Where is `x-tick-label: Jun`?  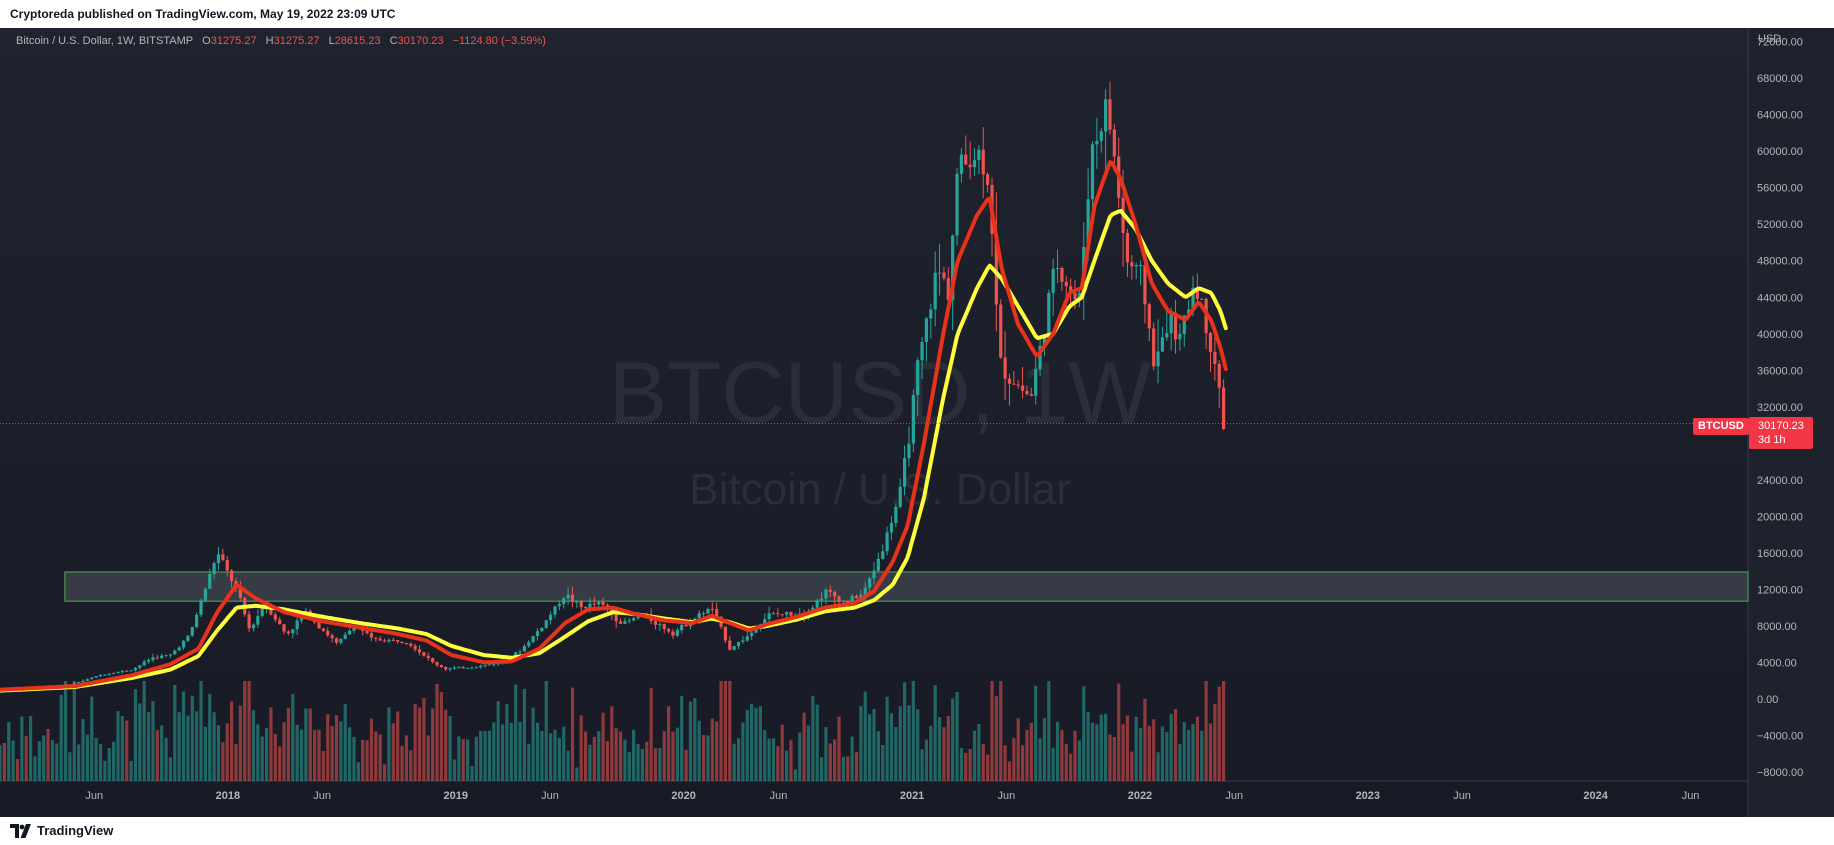
x-tick-label: Jun is located at coordinates (322, 796).